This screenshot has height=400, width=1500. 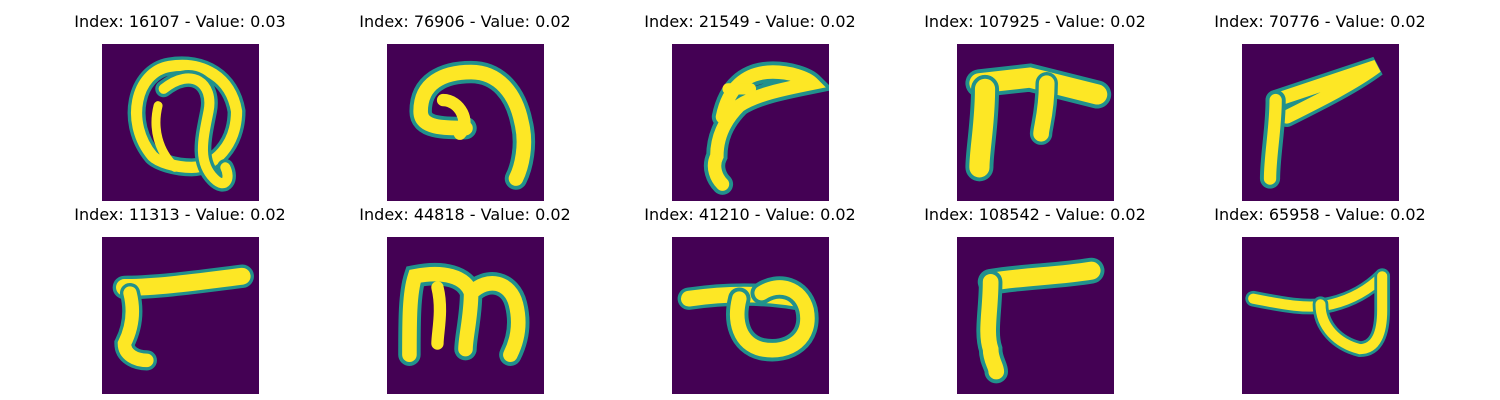 What do you see at coordinates (180, 21) in the screenshot?
I see `panel-title: Index: 16107 - Value: 0.03` at bounding box center [180, 21].